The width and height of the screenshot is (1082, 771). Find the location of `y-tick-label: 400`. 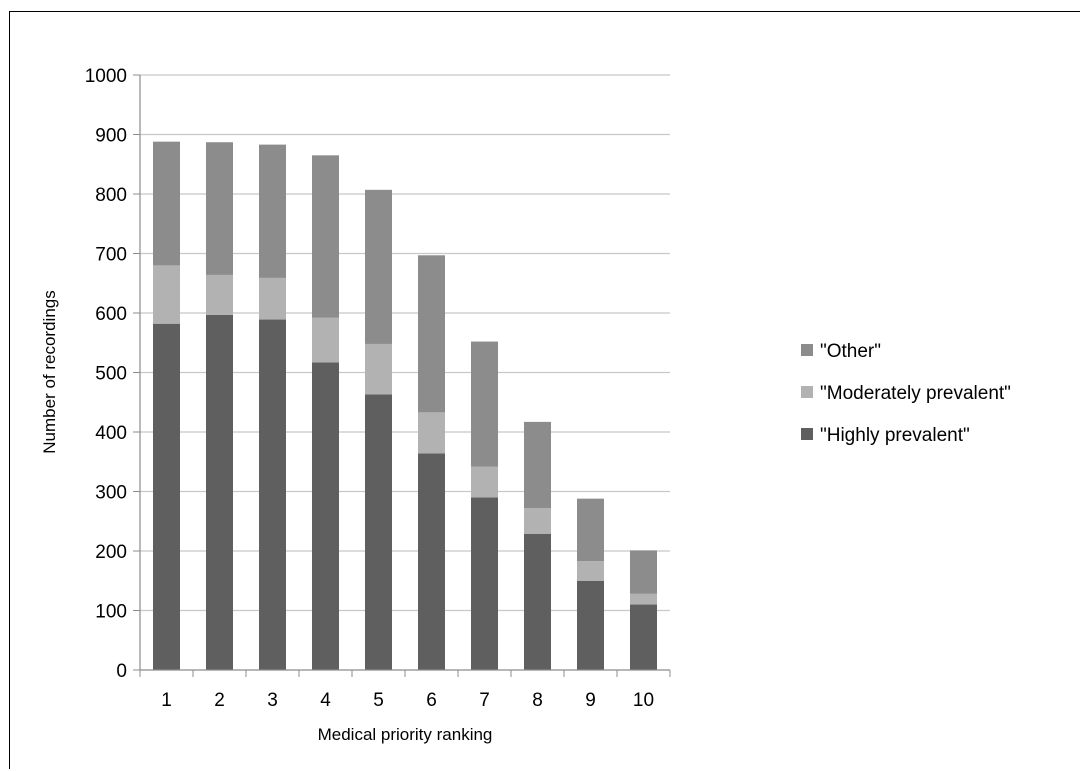

y-tick-label: 400 is located at coordinates (111, 433).